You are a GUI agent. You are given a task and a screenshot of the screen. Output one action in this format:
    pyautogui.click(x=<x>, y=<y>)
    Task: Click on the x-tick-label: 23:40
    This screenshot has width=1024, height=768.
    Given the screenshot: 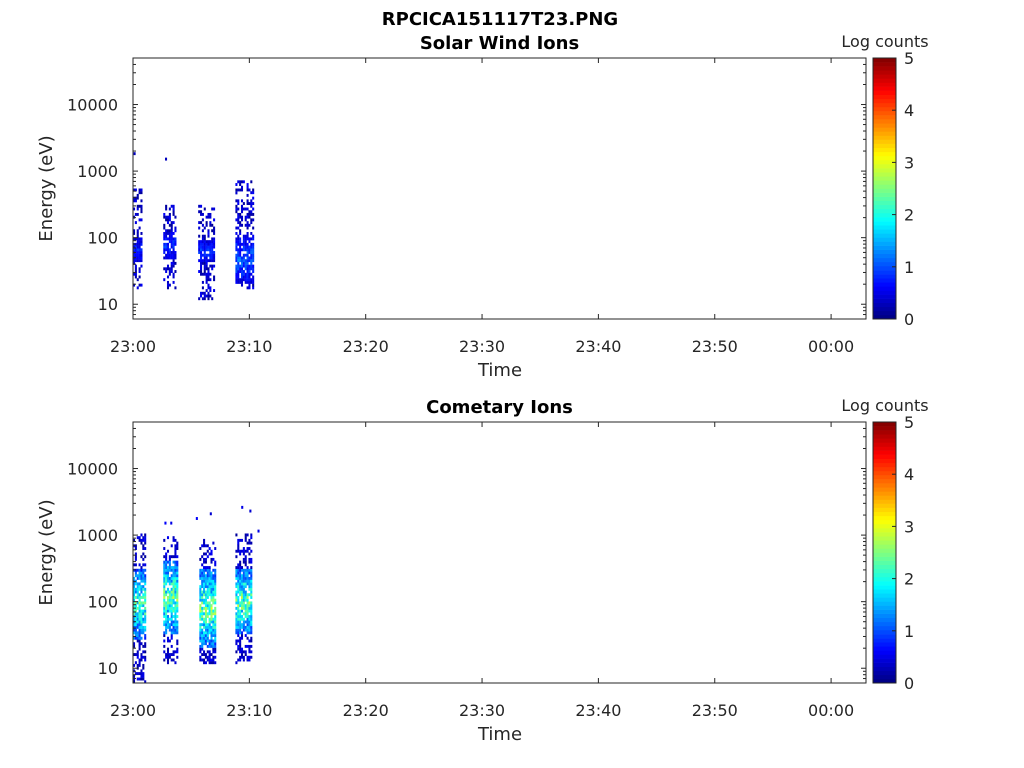 What is the action you would take?
    pyautogui.click(x=598, y=346)
    